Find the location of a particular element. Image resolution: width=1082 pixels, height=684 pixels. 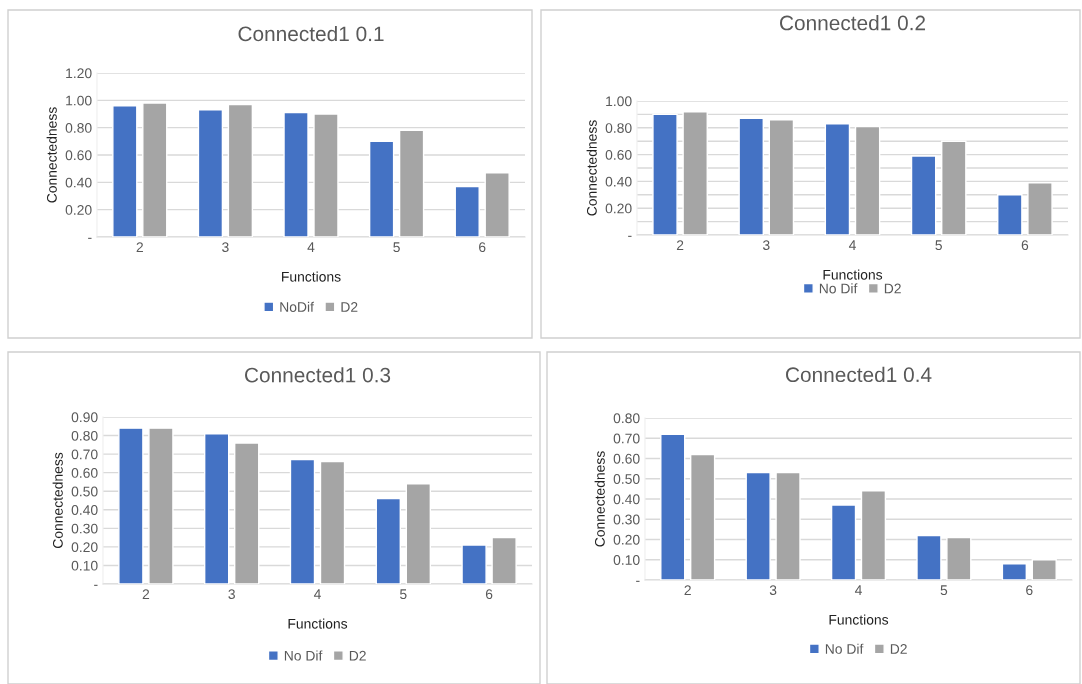

chart-title: Connected1 0.1 is located at coordinates (311, 33).